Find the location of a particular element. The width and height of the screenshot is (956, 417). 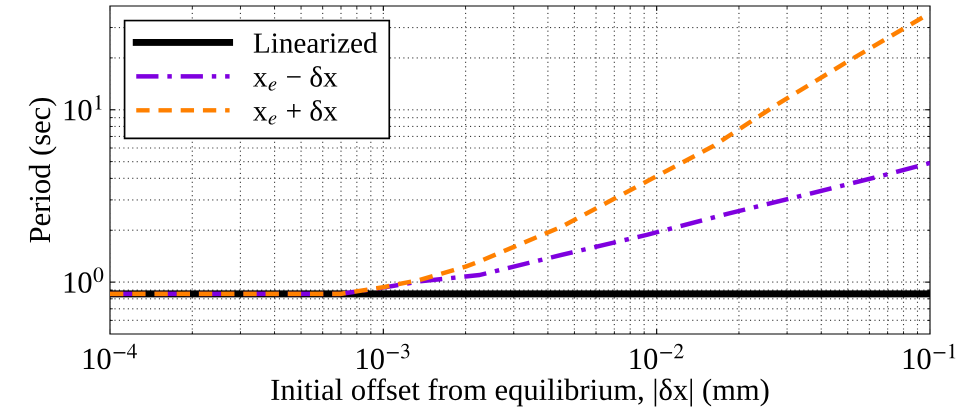

legend-label: Linearized is located at coordinates (316, 42).